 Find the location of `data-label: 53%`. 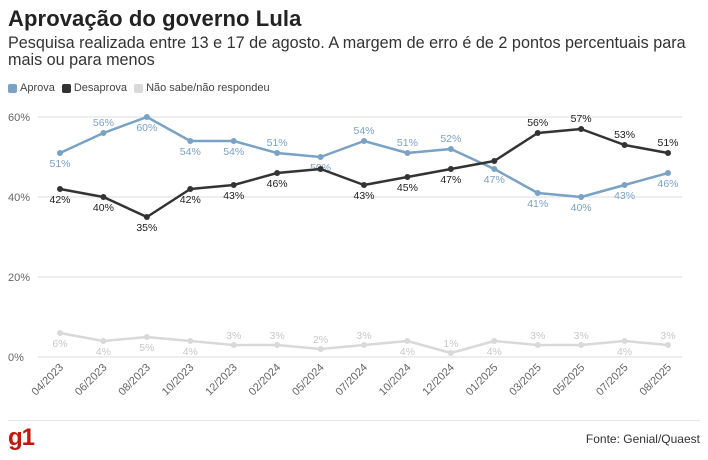

data-label: 53% is located at coordinates (624, 135).